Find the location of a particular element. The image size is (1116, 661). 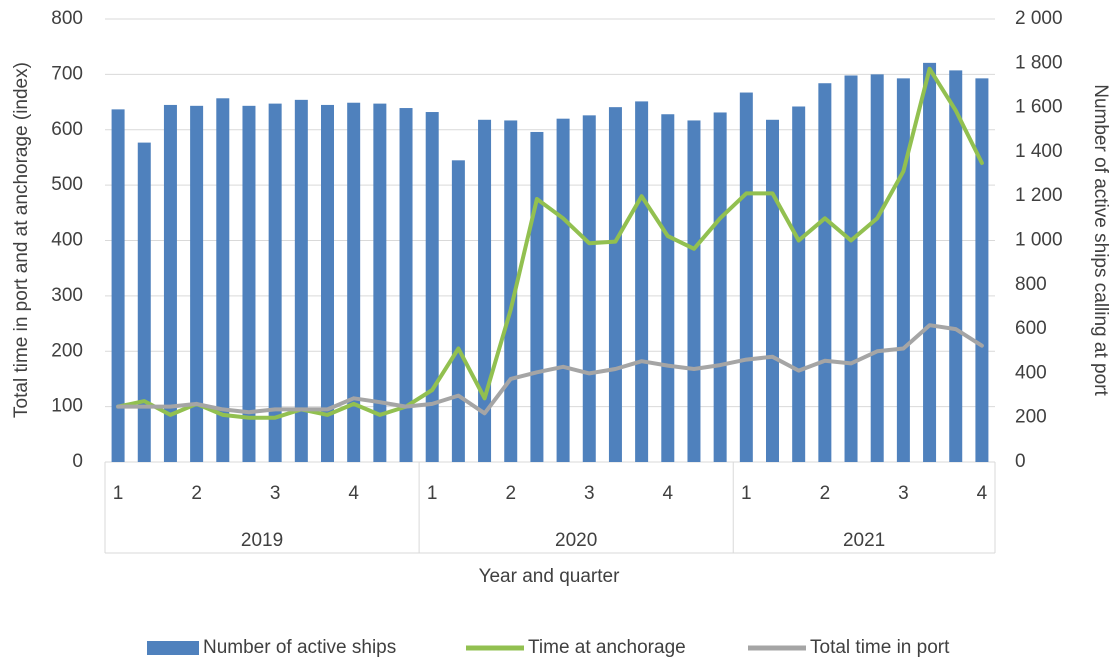

legend-label: Time at anchorage is located at coordinates (607, 647).